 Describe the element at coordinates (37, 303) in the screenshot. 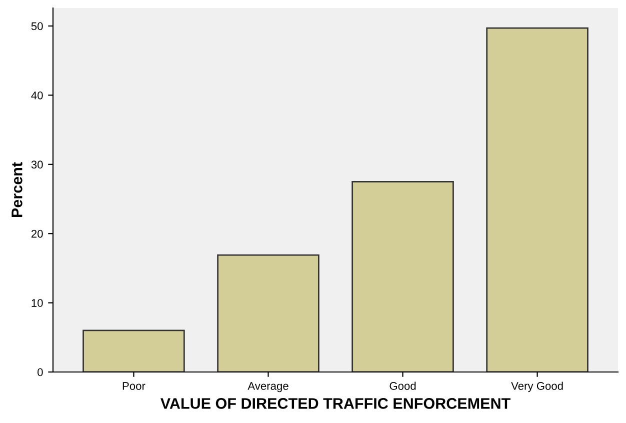

I see `y-tick-label: 10` at that location.